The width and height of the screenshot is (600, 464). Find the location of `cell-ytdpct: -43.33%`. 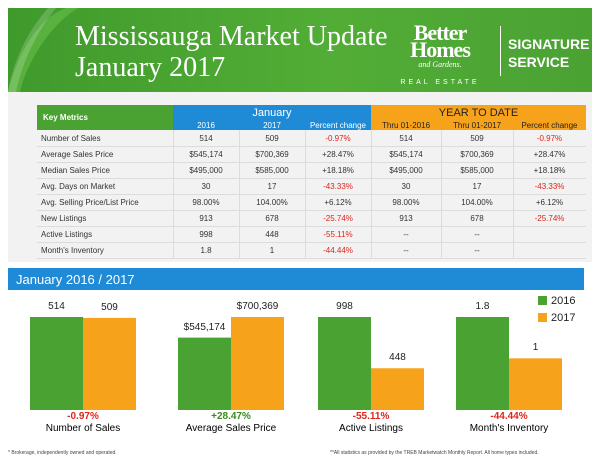

cell-ytdpct: -43.33% is located at coordinates (549, 186).